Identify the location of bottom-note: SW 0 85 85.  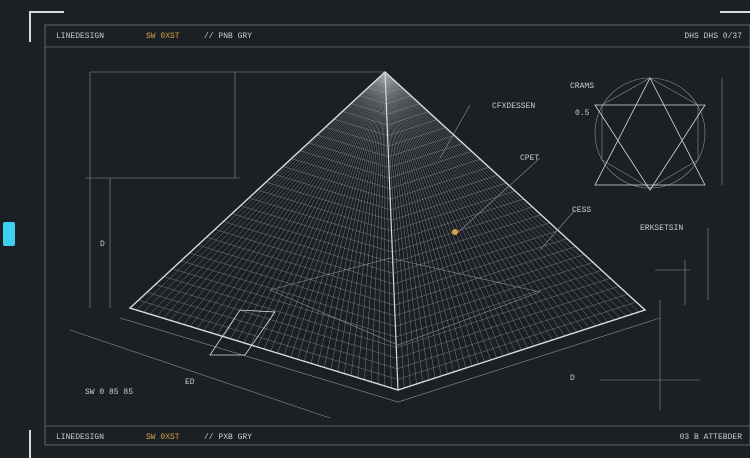
(109, 392).